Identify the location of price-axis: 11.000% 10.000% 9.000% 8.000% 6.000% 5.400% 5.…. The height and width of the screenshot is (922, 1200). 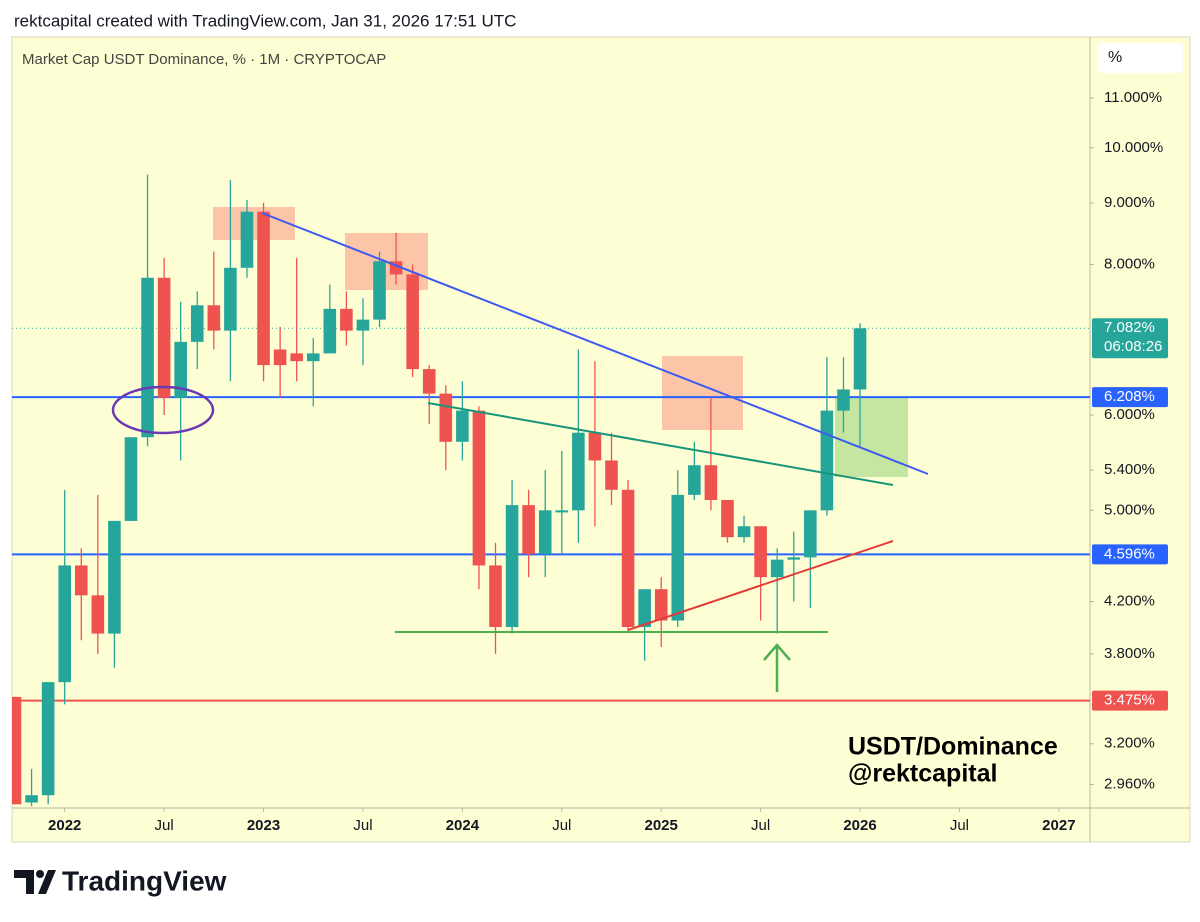
(1129, 440).